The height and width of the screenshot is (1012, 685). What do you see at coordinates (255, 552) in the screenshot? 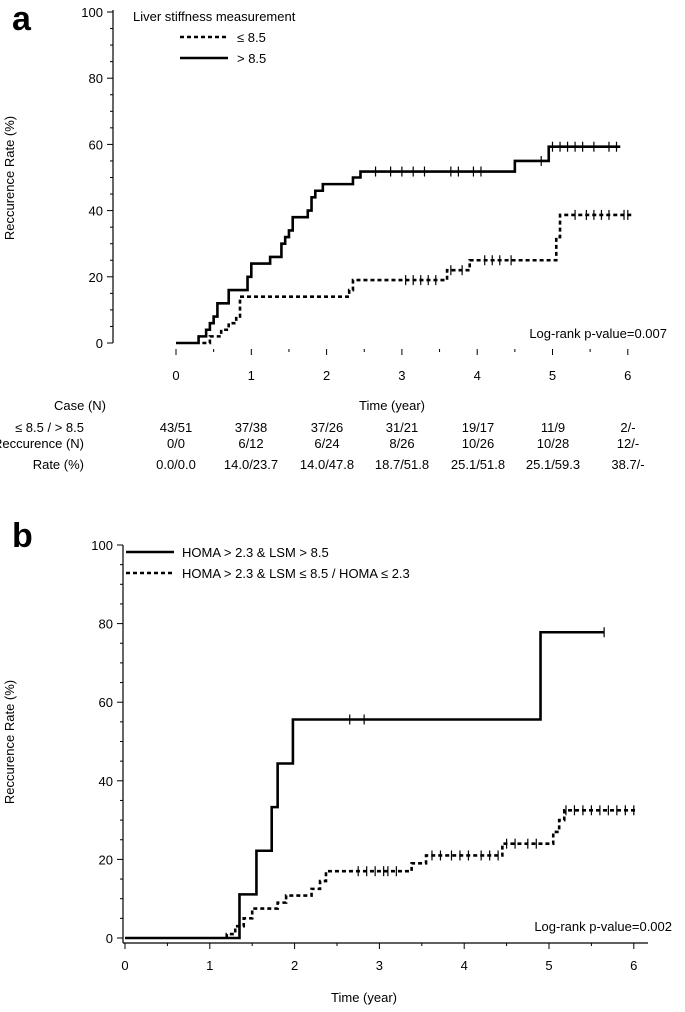
I see `legend-label-high-homa-high-lsm: HOMA > 2.3 & LSM > 8.5` at bounding box center [255, 552].